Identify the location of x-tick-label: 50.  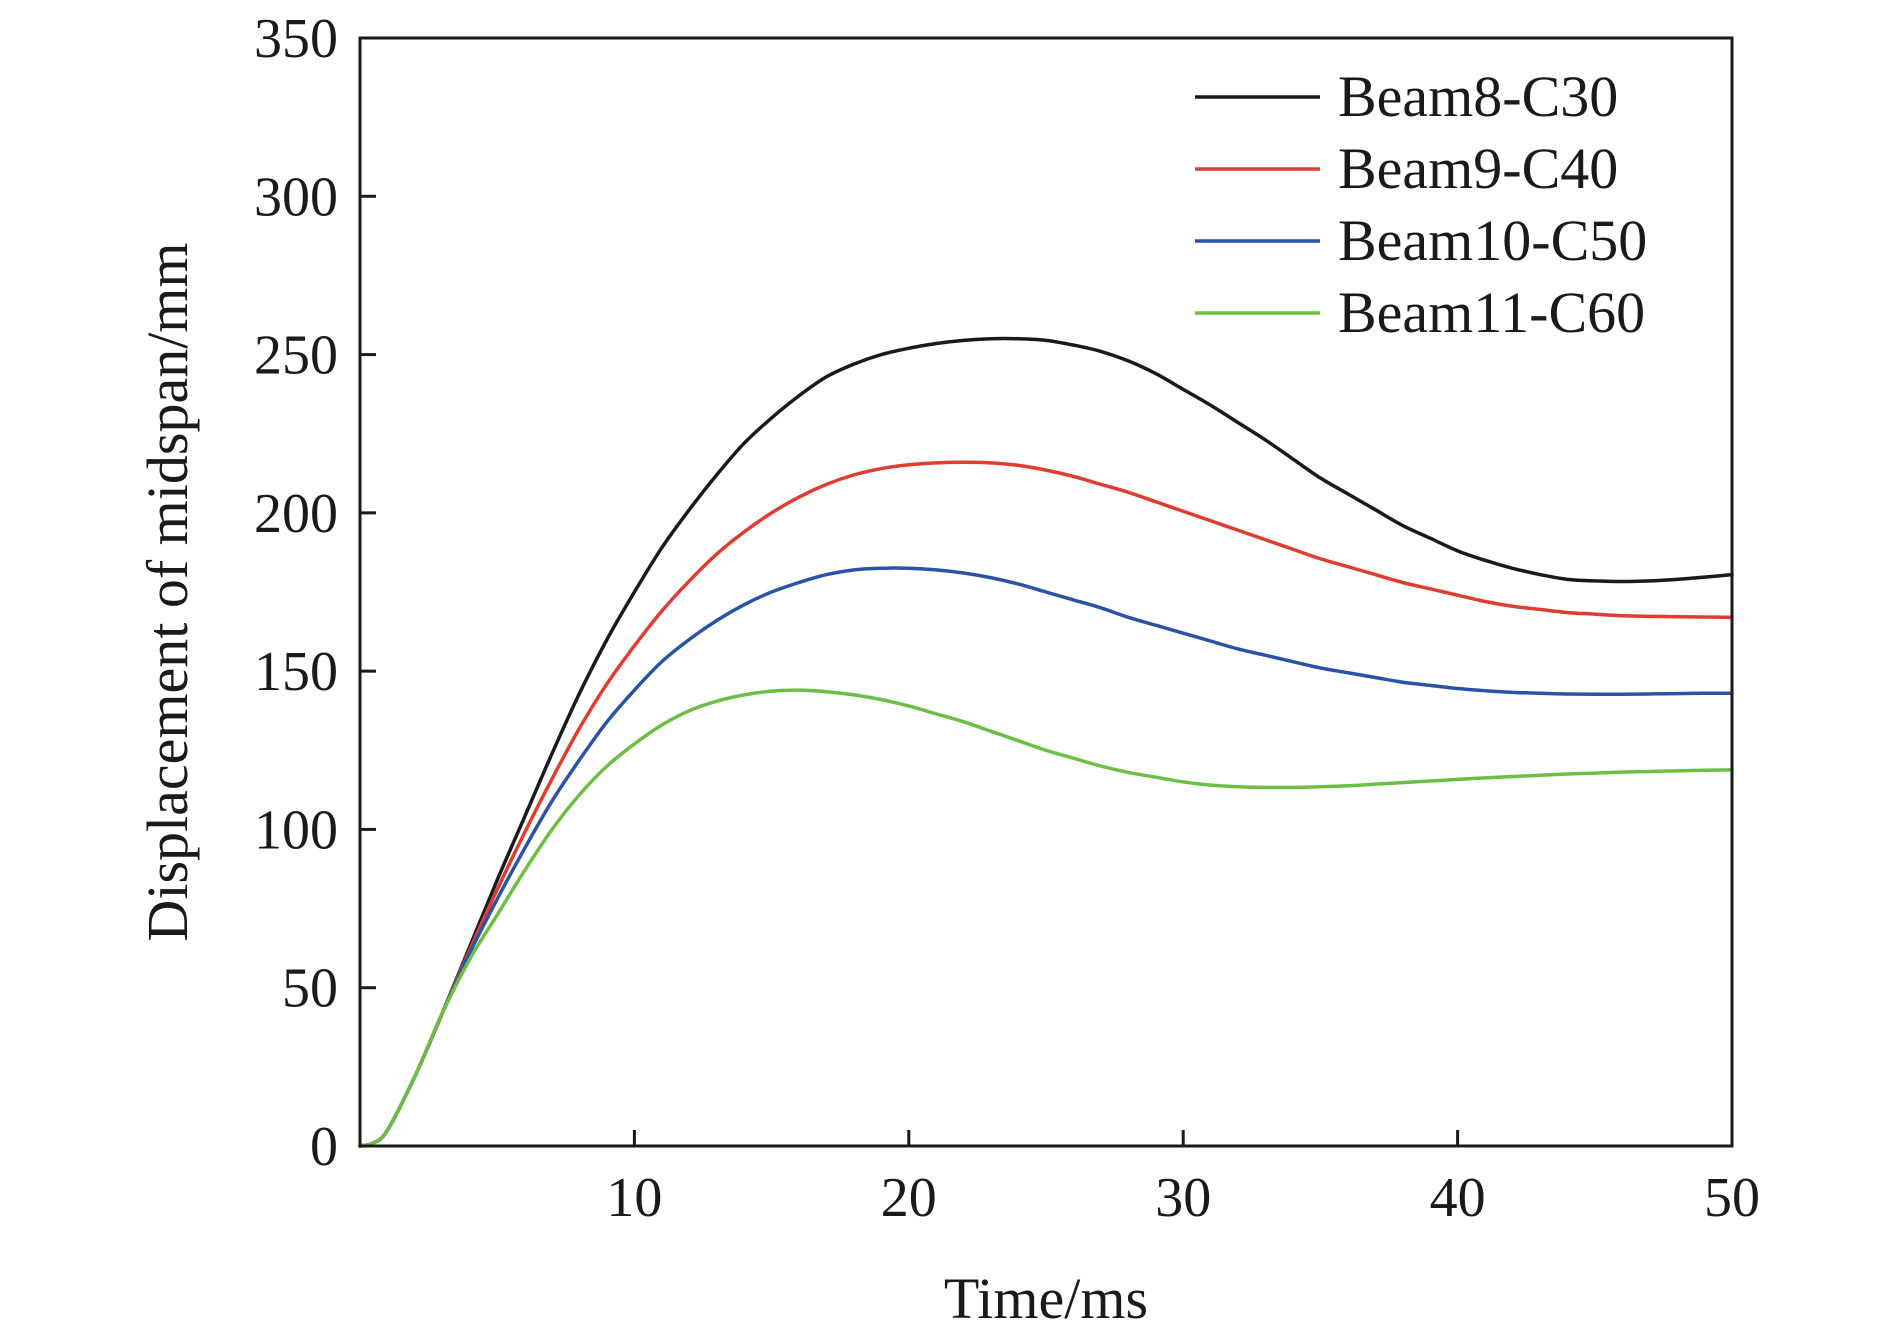
(1732, 1198).